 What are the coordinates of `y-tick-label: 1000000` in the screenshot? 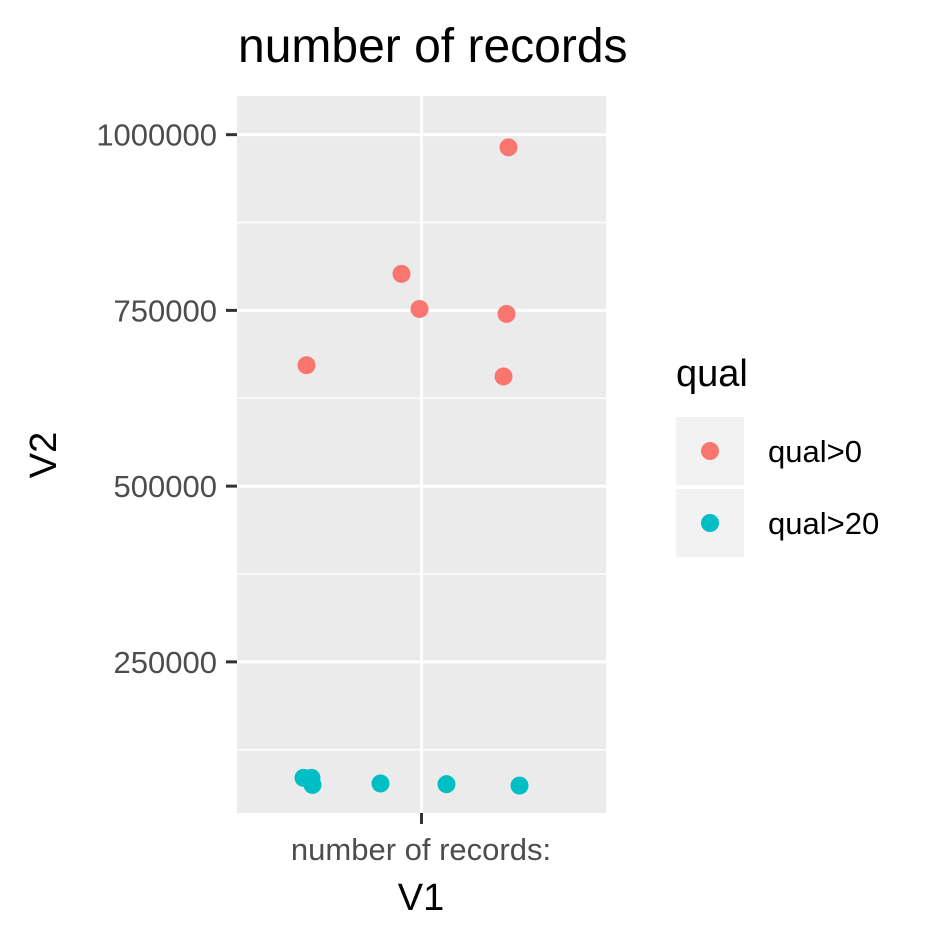 It's located at (156, 135).